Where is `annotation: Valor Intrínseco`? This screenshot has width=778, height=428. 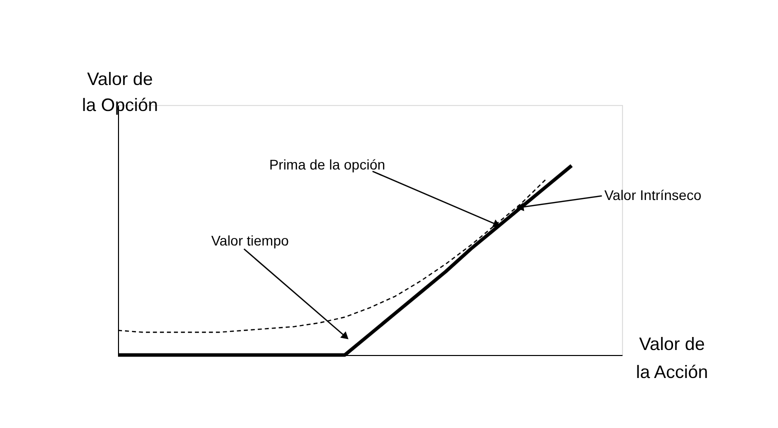
annotation: Valor Intrínseco is located at coordinates (653, 194).